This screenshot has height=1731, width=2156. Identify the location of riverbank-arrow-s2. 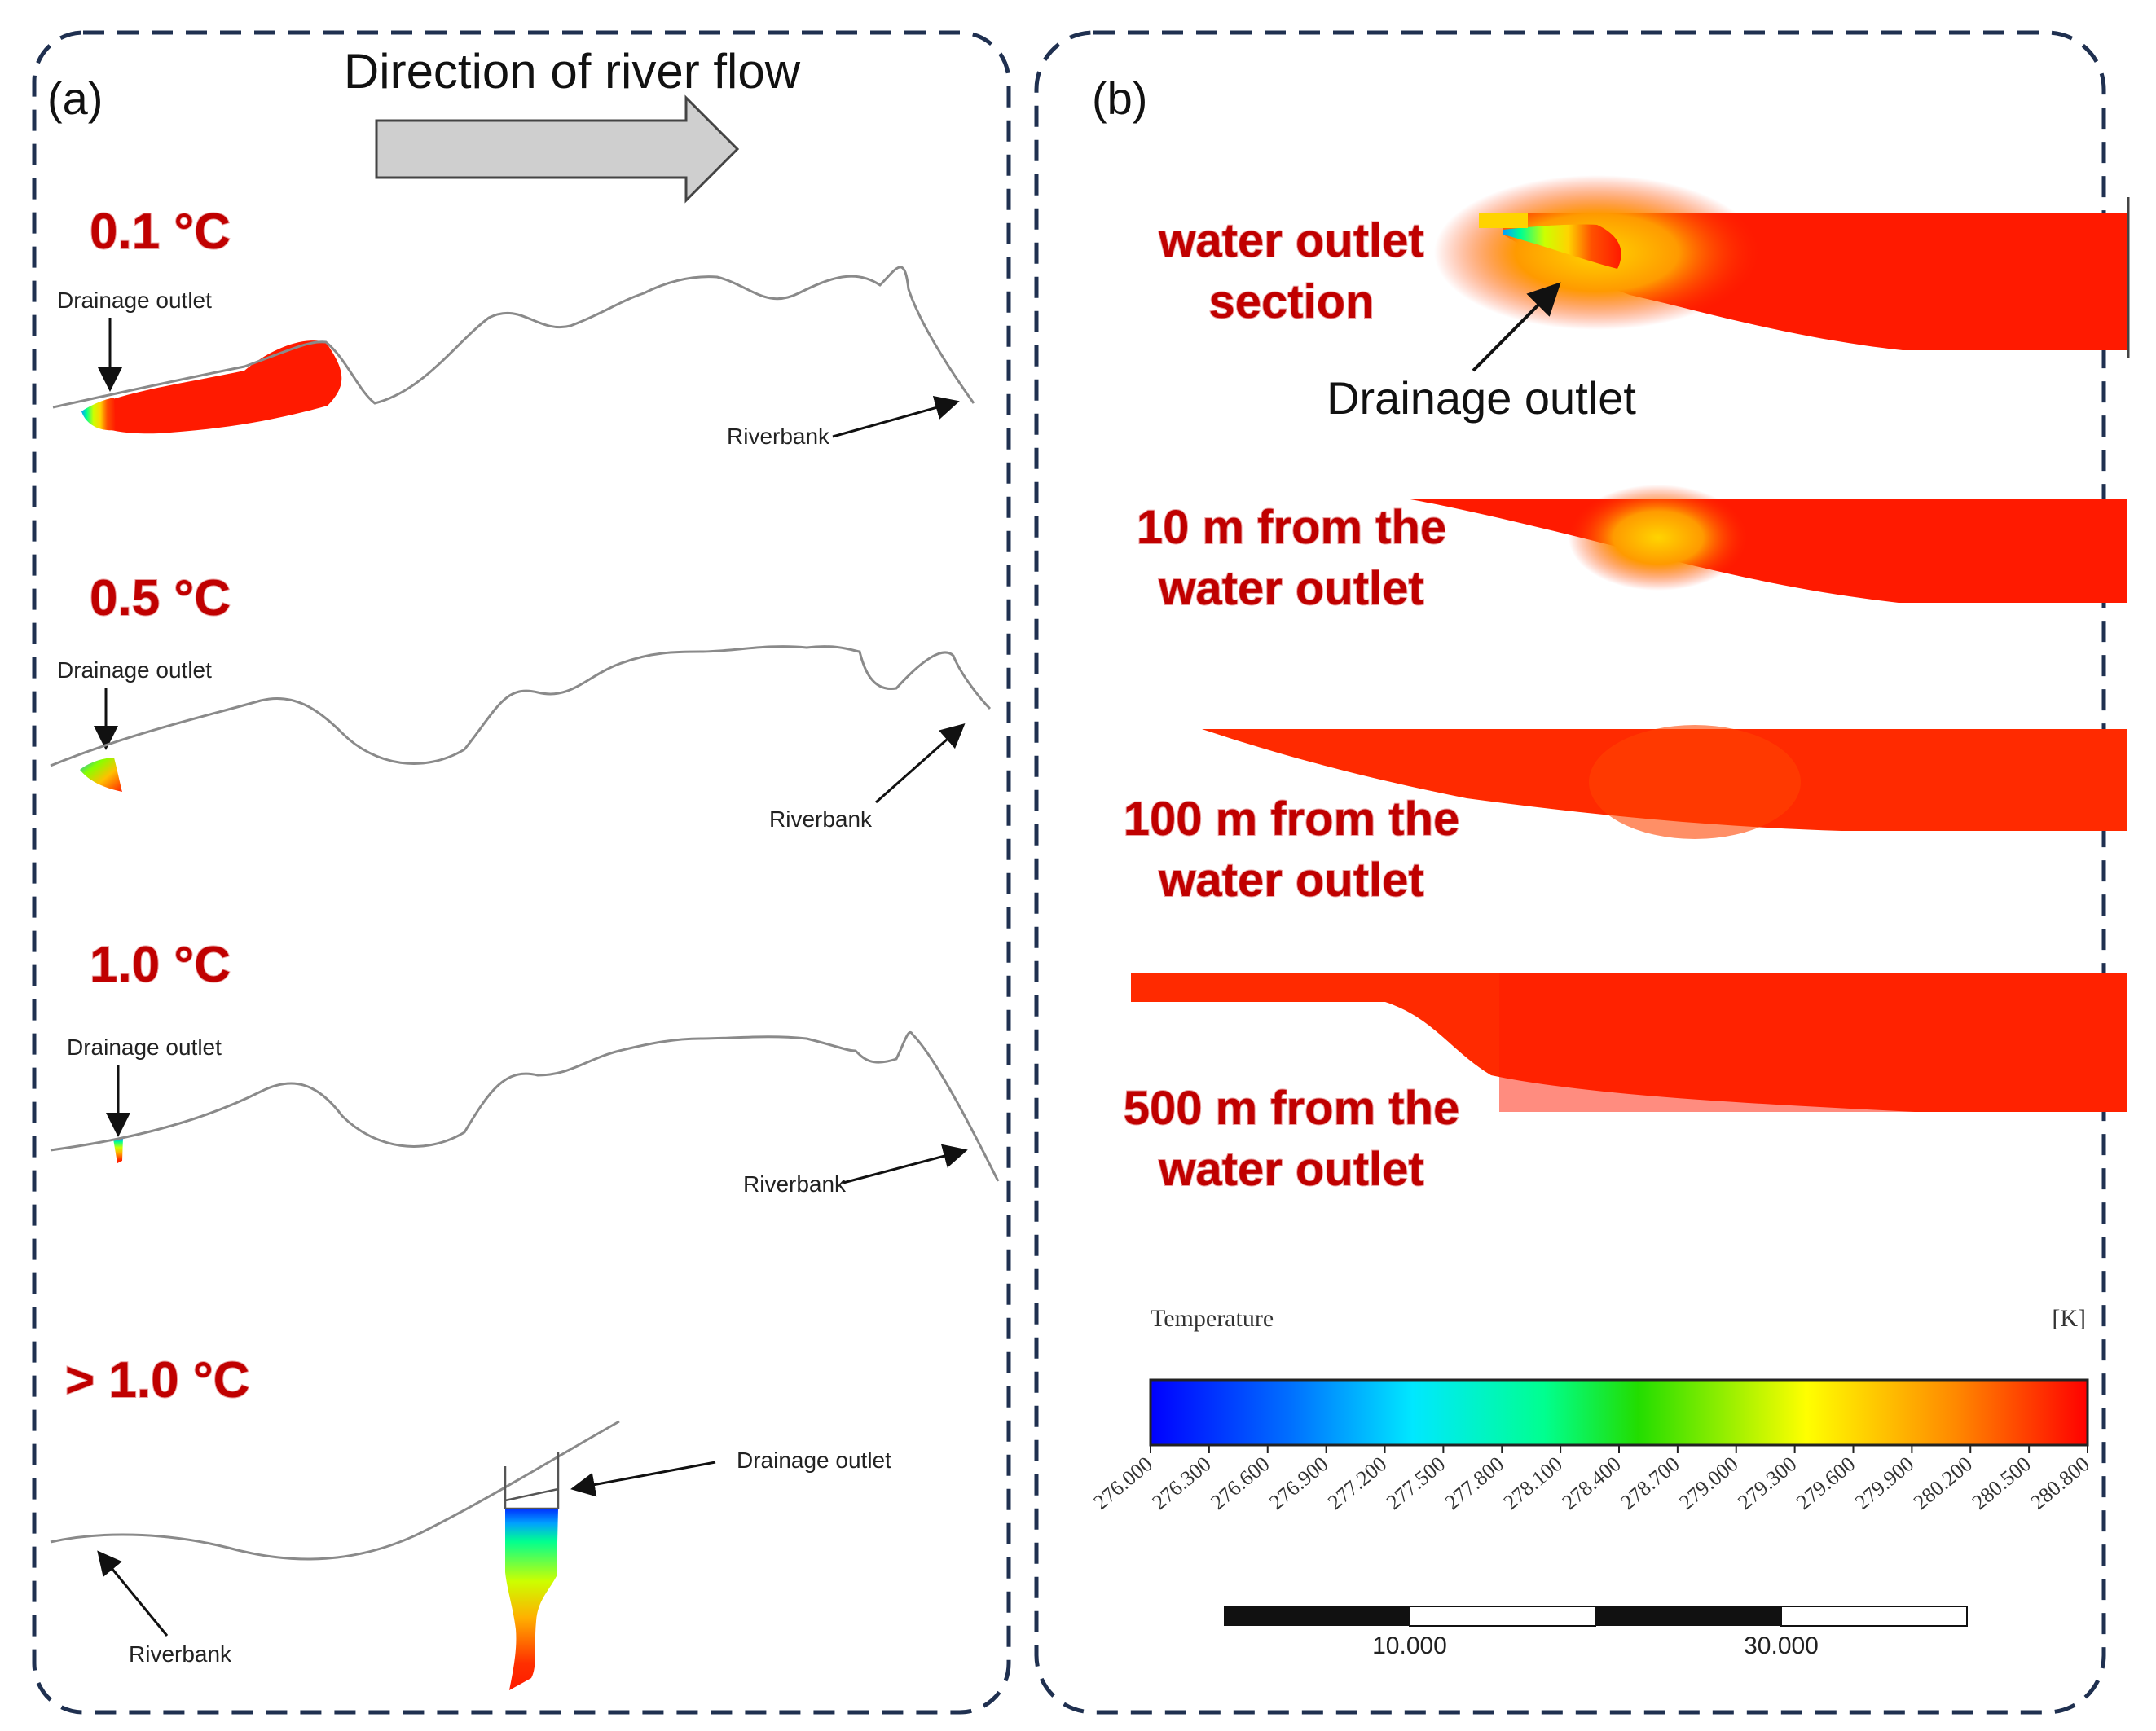
(920, 763).